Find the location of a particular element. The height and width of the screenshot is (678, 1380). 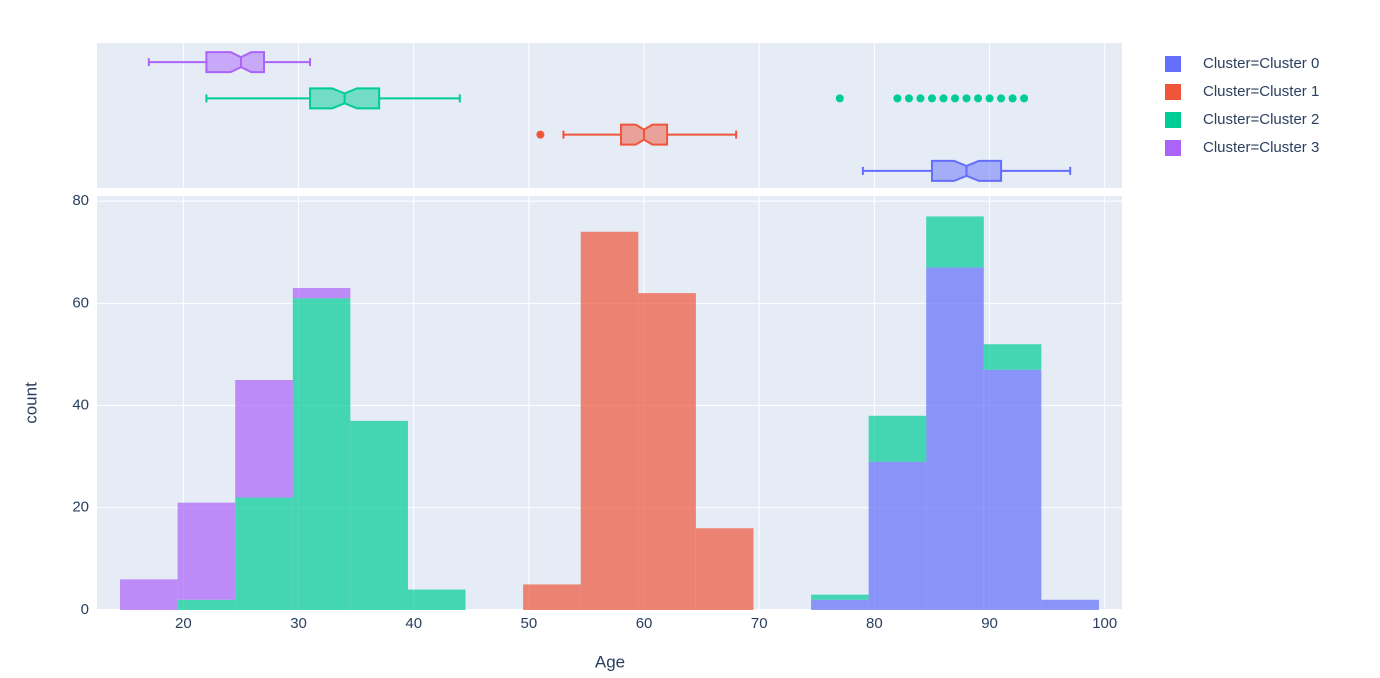

legend-text: Cluster=Cluster 0 is located at coordinates (1261, 63).